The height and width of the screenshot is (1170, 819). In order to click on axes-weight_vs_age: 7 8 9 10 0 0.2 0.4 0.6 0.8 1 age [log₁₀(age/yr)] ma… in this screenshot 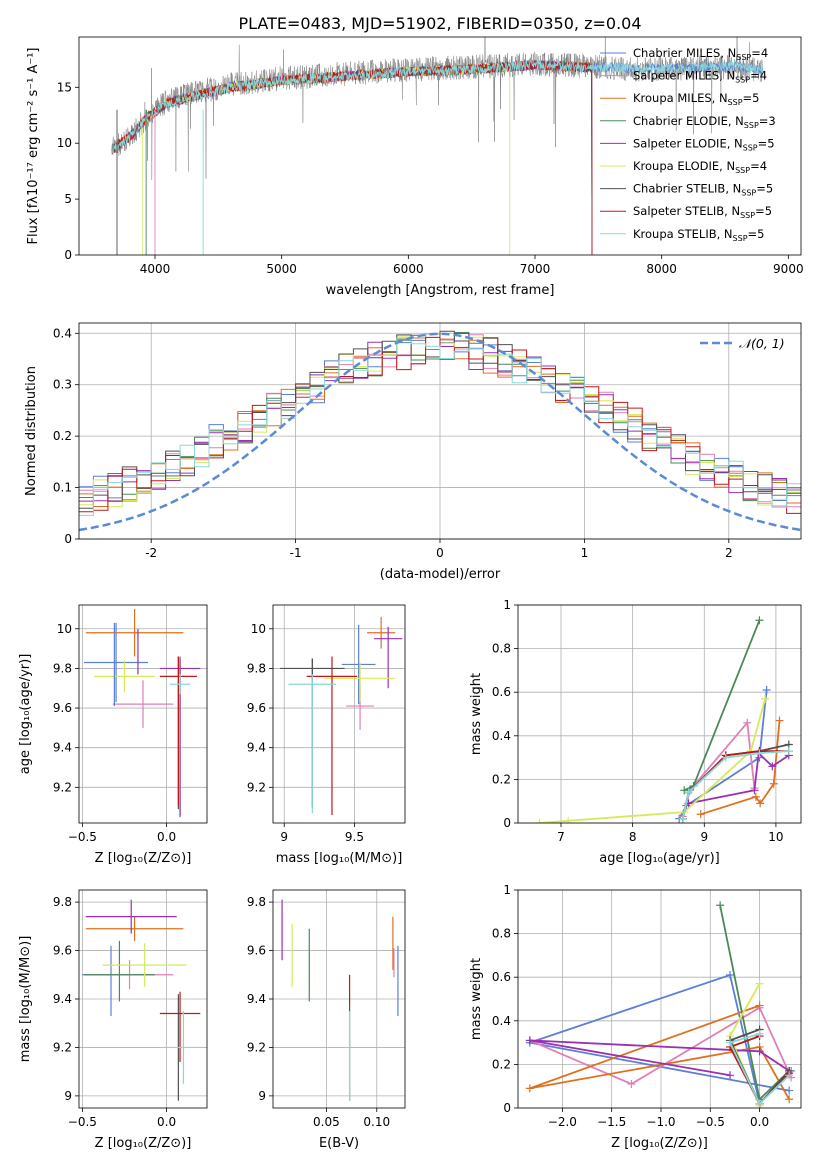, I will do `click(635, 732)`.